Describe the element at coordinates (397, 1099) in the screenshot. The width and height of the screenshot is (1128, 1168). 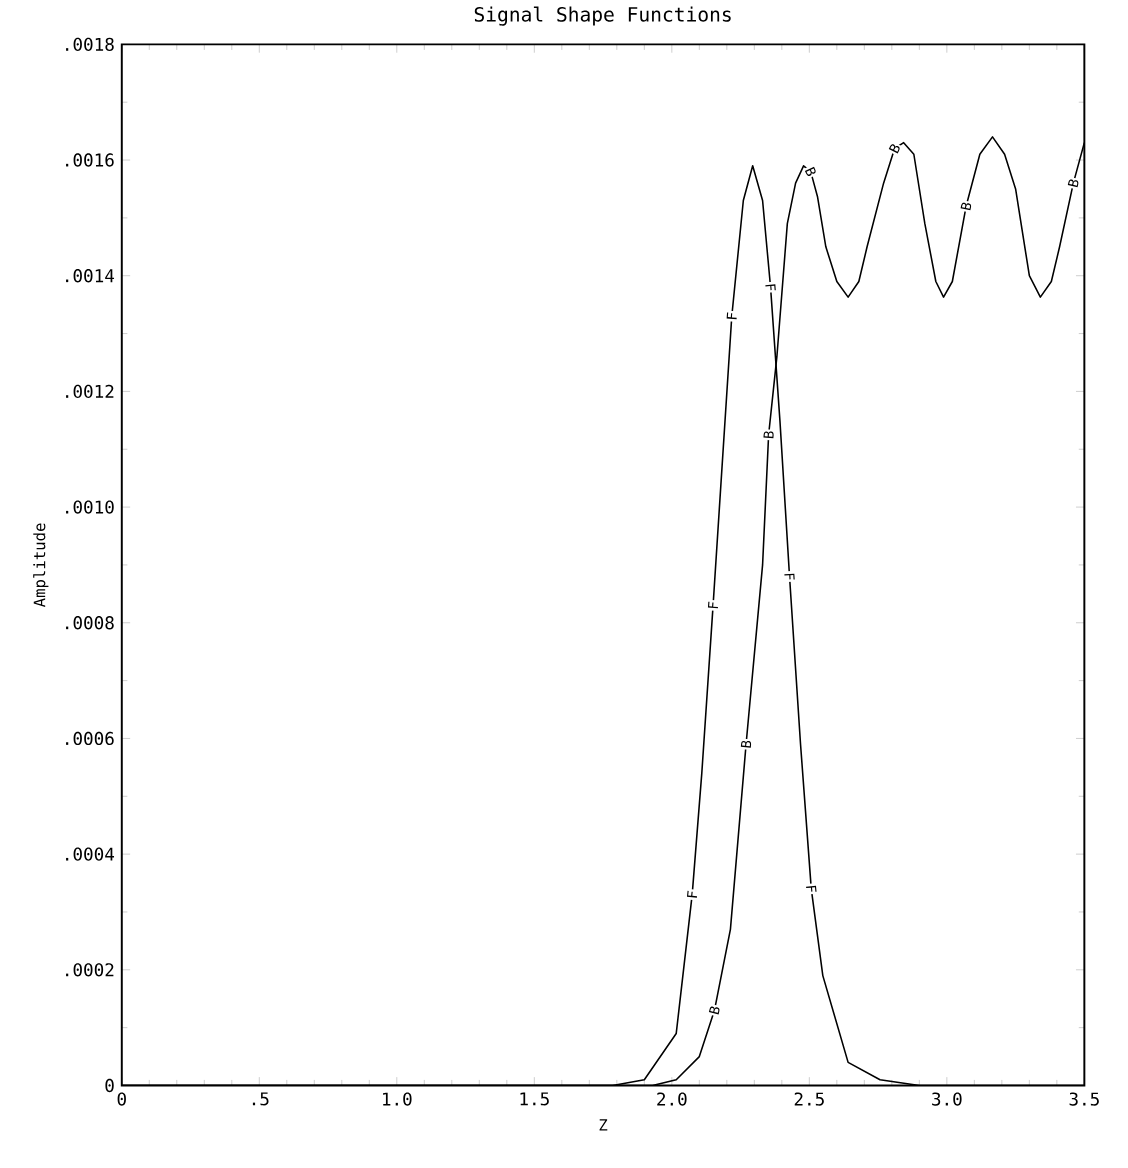
I see `x-tick-label: 1.0` at that location.